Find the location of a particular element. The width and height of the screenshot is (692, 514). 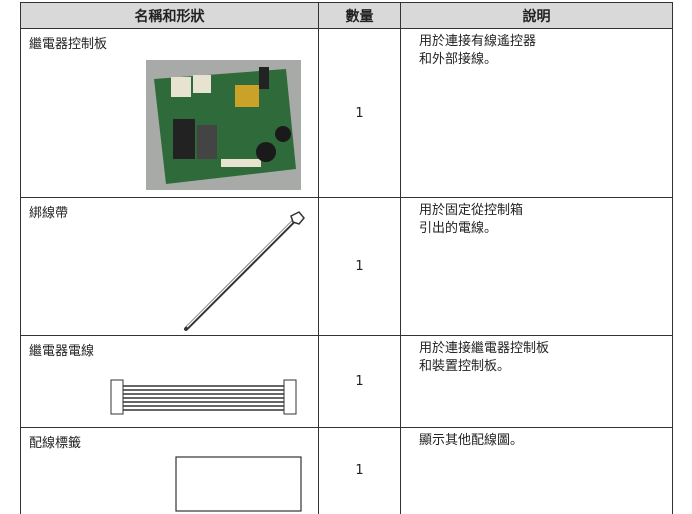

description-line: 用於連接有線遙控器 is located at coordinates (478, 41).